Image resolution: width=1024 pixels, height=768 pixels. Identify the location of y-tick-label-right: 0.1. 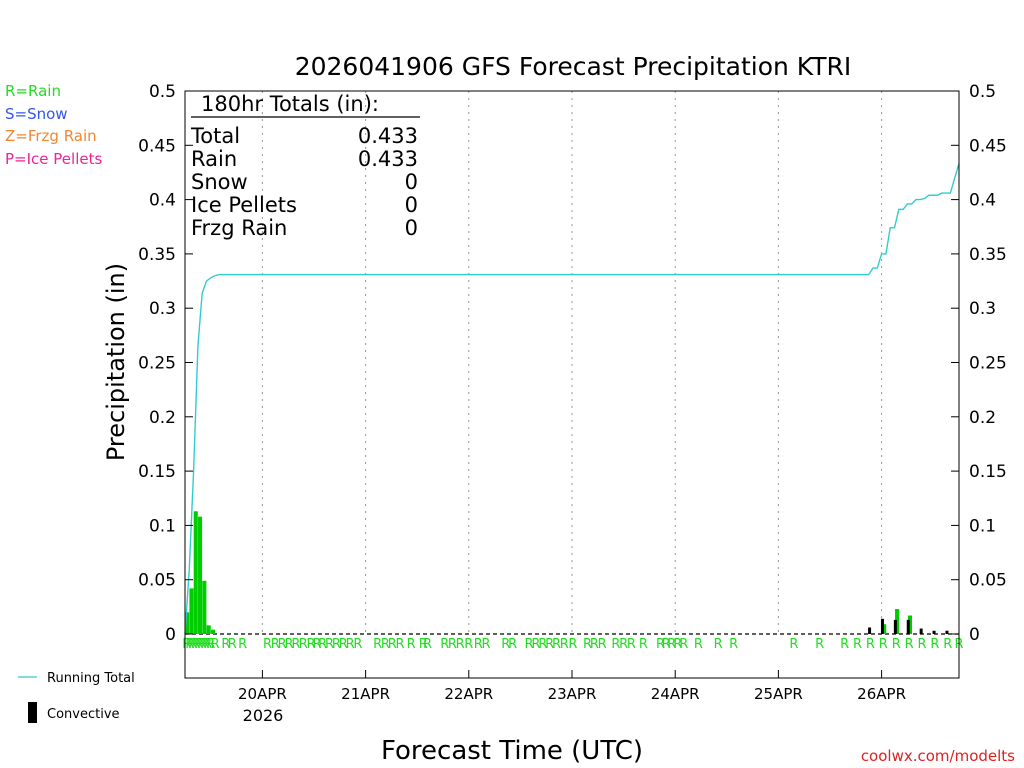
(982, 526).